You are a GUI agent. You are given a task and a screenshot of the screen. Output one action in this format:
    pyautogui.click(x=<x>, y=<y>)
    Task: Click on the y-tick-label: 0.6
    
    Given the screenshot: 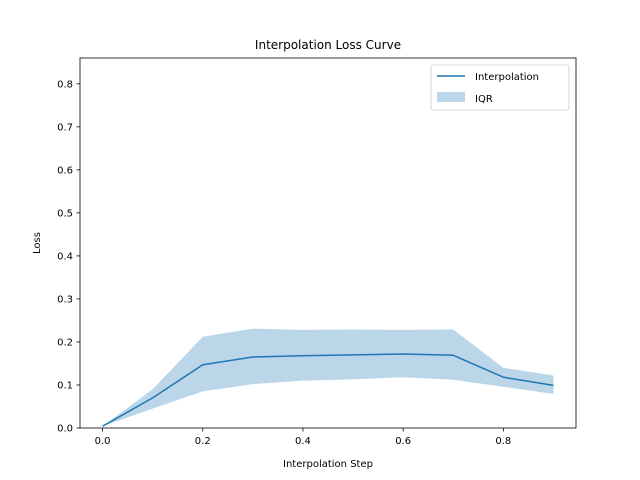 What is the action you would take?
    pyautogui.click(x=65, y=170)
    